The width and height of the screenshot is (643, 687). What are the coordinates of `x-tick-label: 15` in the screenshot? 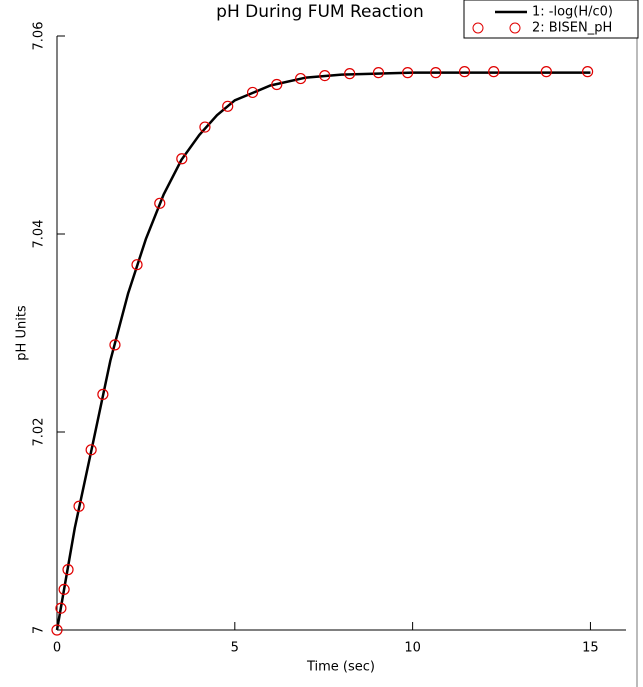 It's located at (590, 648).